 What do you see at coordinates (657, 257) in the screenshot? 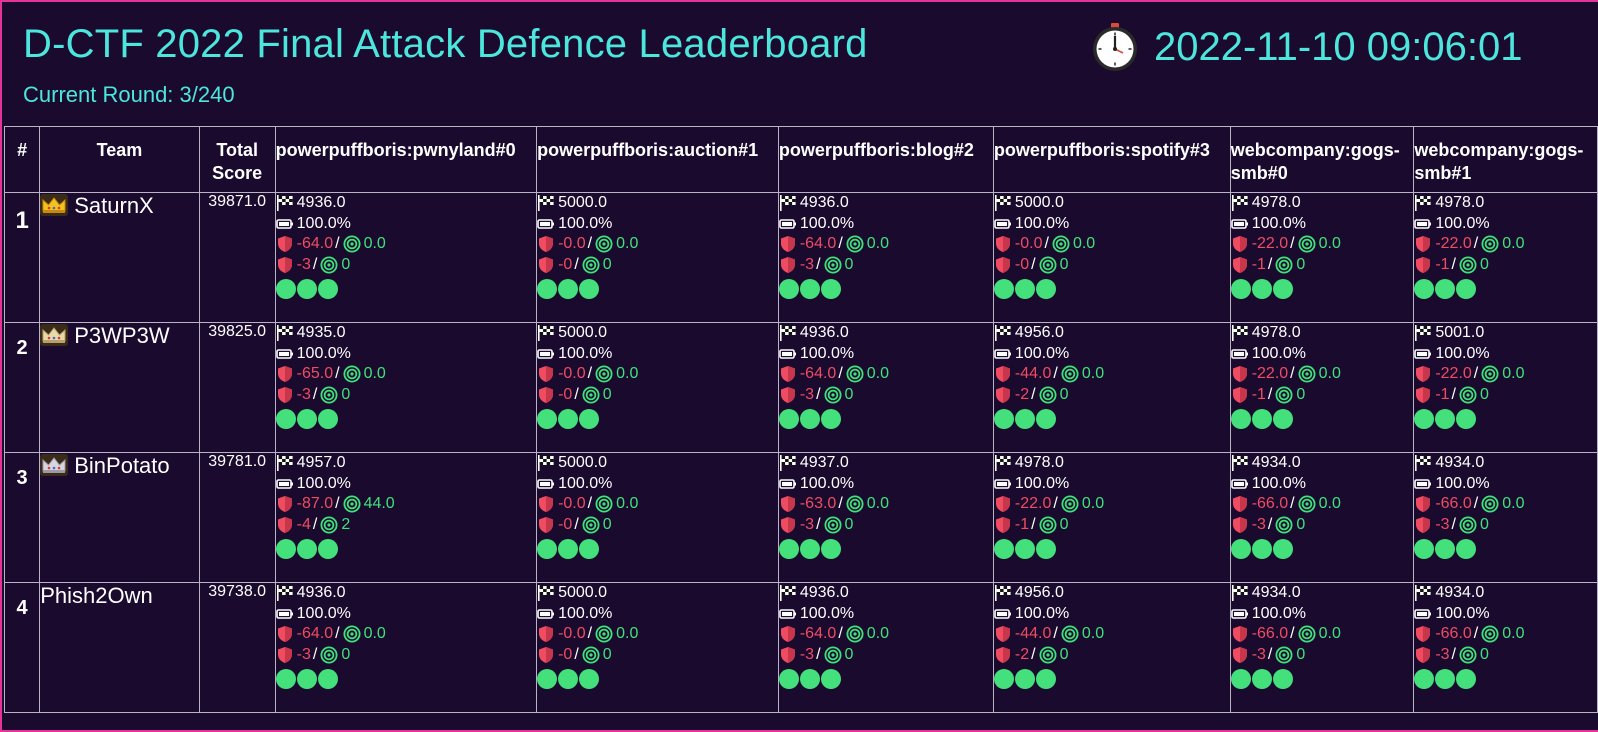
I see `service-score-cell: 5000.0 100.0% -0.0/0.0 -0/0` at bounding box center [657, 257].